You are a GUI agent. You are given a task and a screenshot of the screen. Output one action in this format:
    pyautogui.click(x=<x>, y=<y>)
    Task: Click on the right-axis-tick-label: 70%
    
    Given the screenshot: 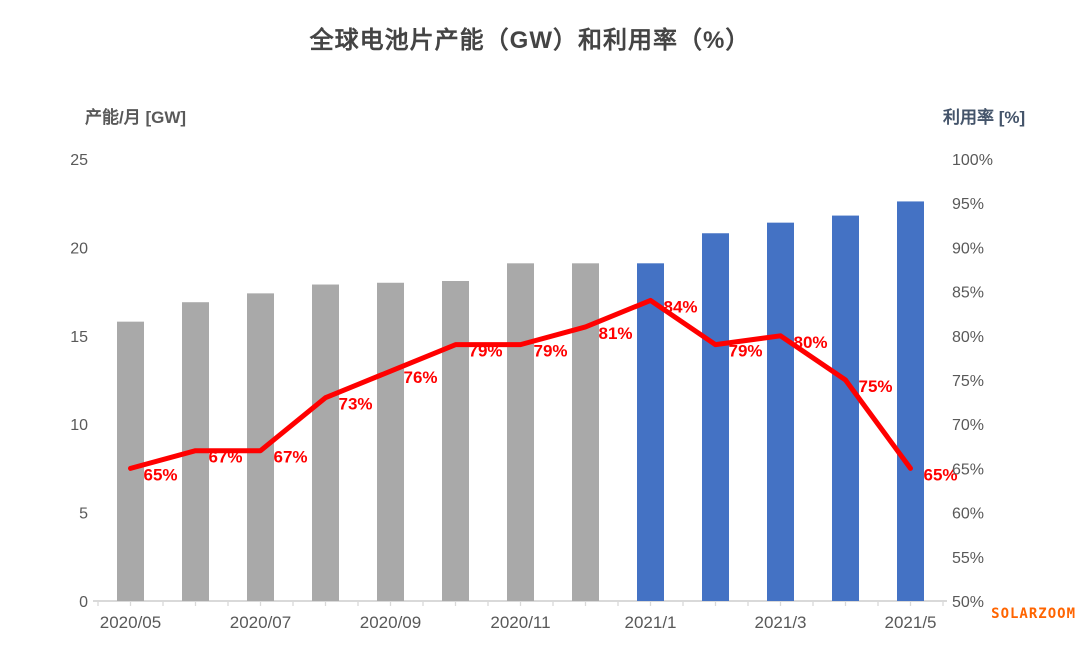 What is the action you would take?
    pyautogui.click(x=968, y=425)
    